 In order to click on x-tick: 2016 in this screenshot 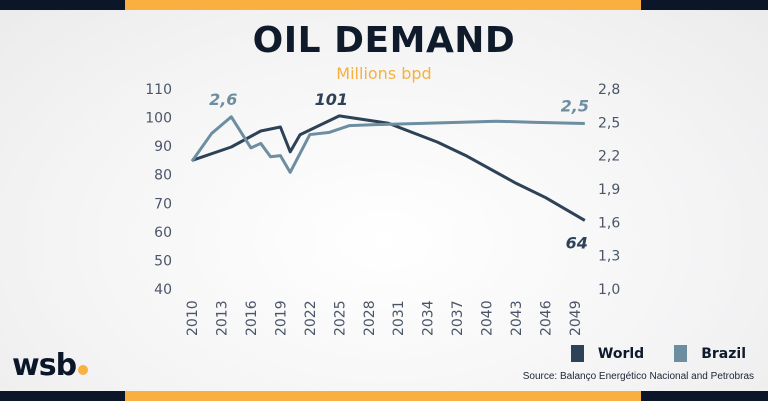, I will do `click(252, 318)`.